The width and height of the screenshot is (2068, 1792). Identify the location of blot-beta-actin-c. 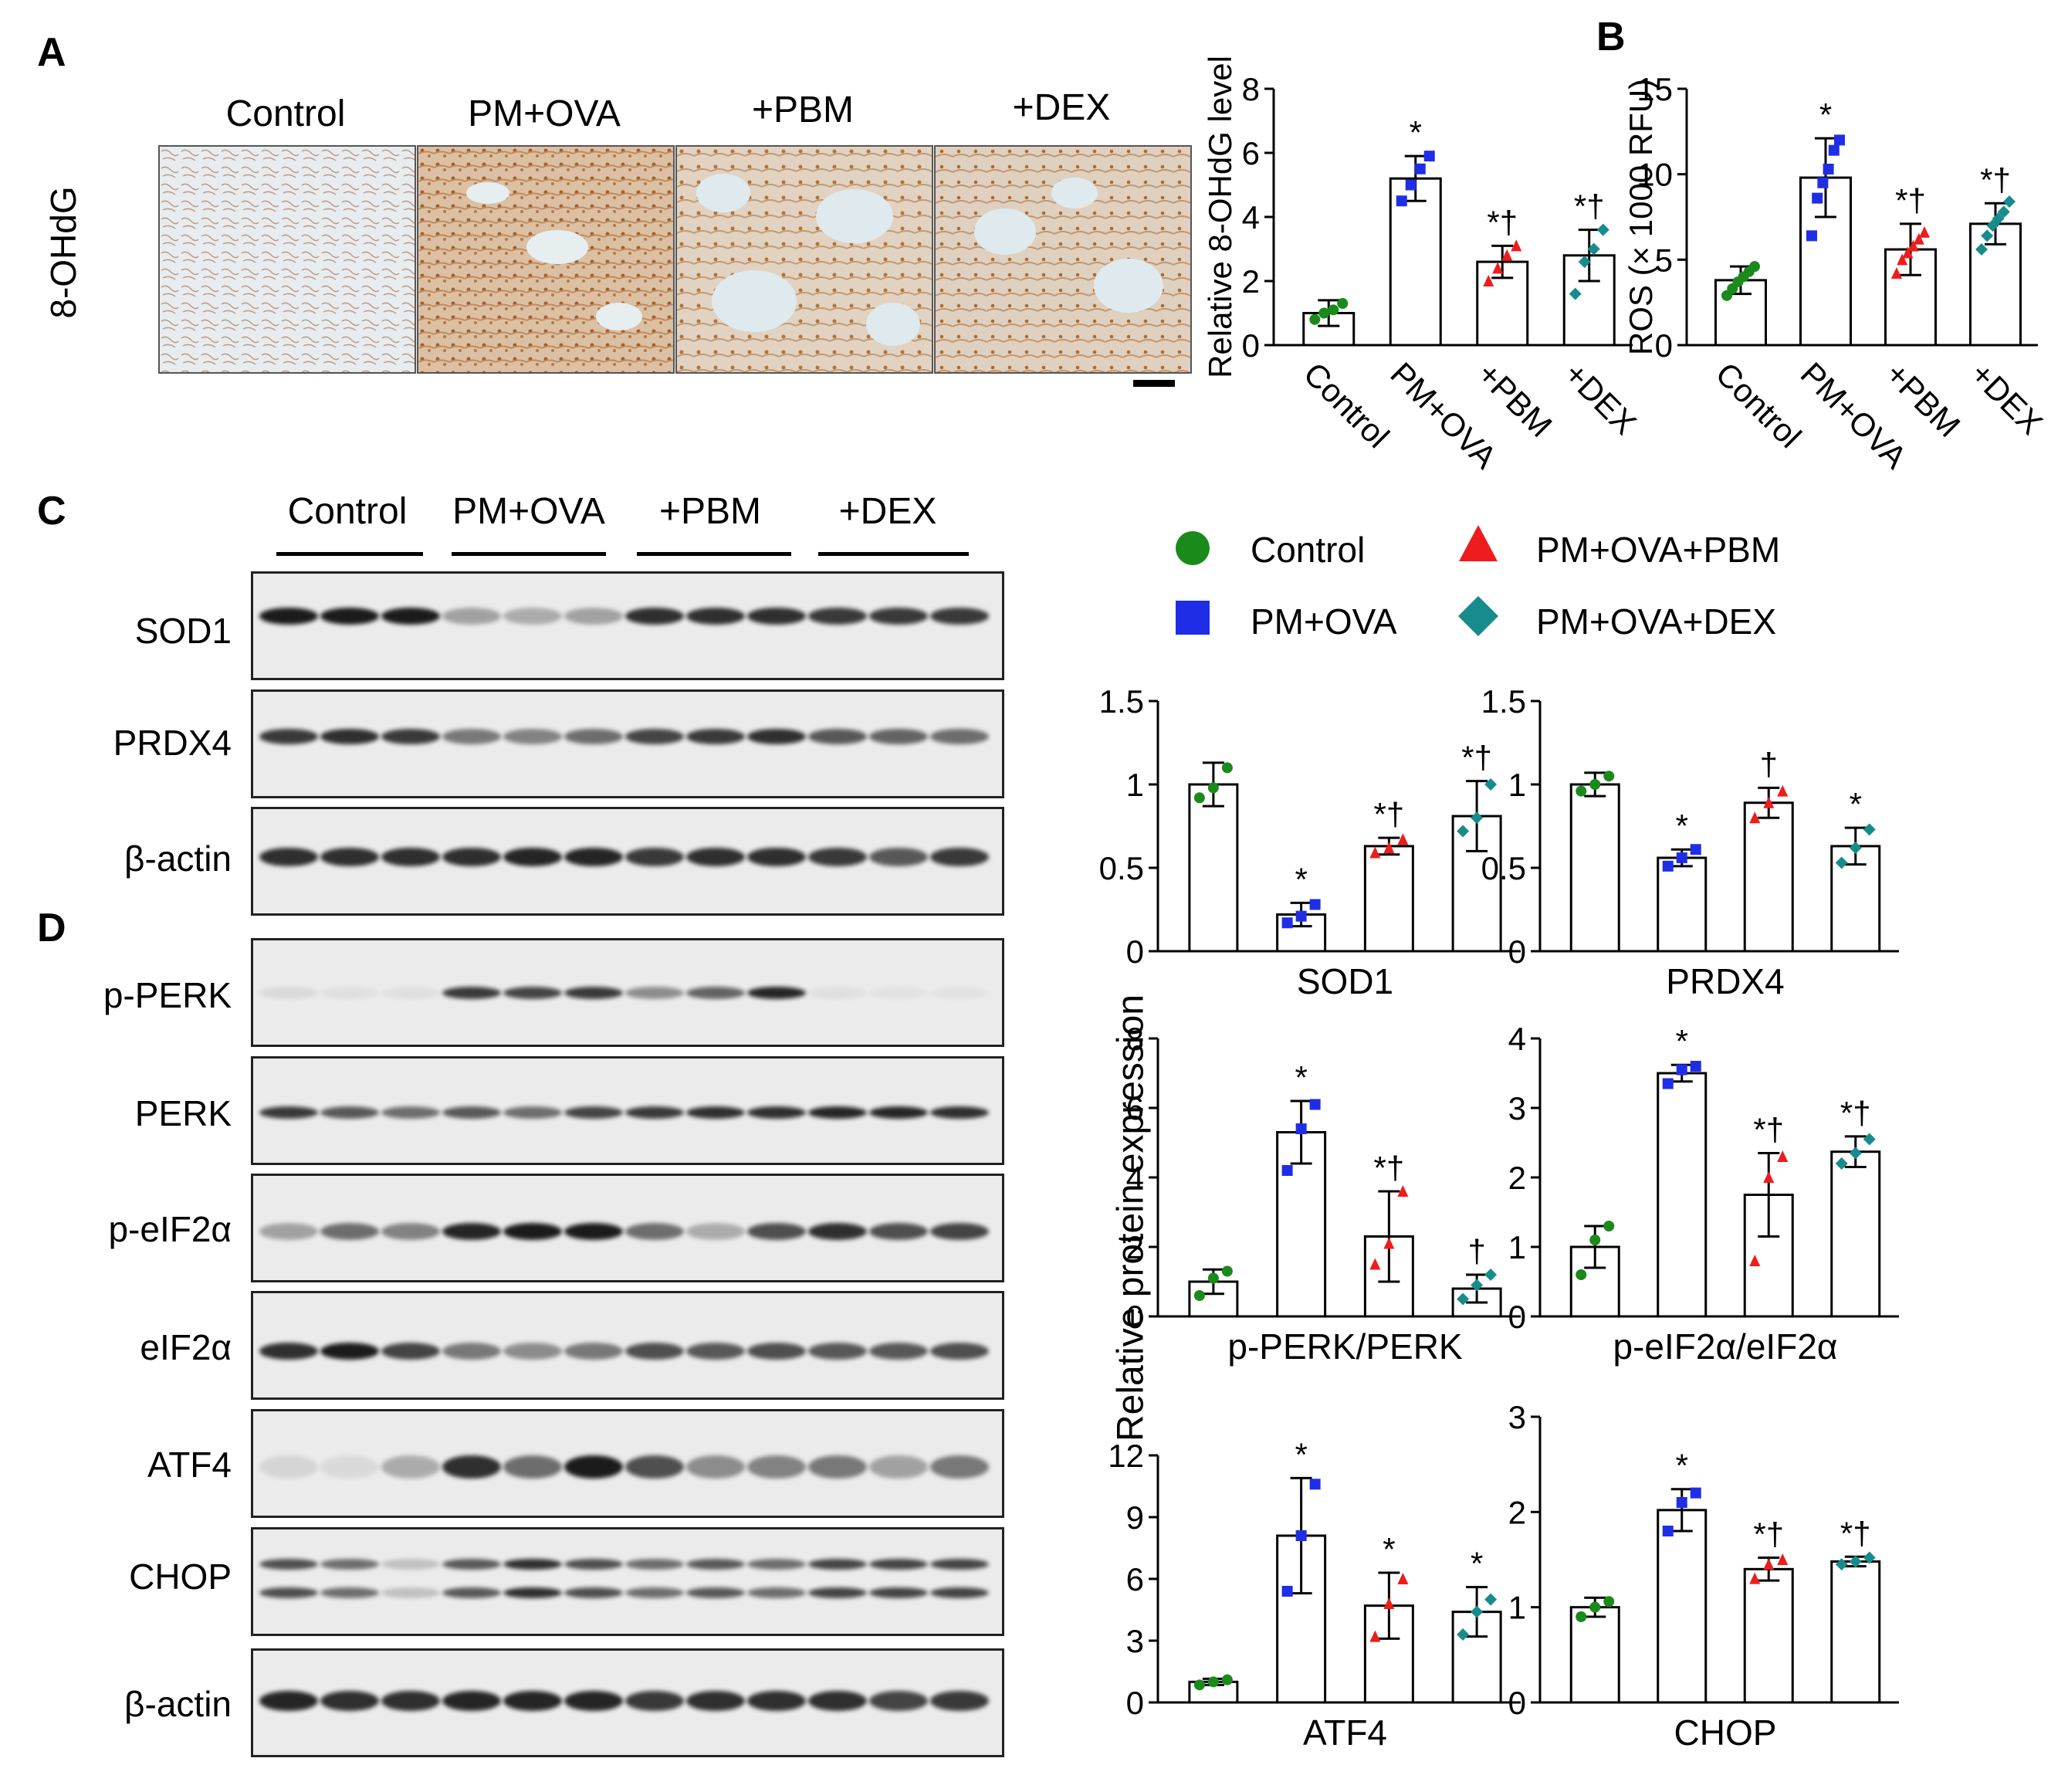
(627, 861).